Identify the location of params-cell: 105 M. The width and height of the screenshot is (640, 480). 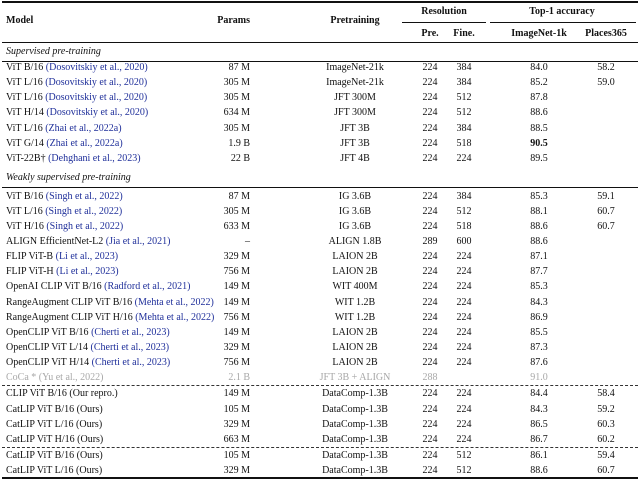
(236, 456).